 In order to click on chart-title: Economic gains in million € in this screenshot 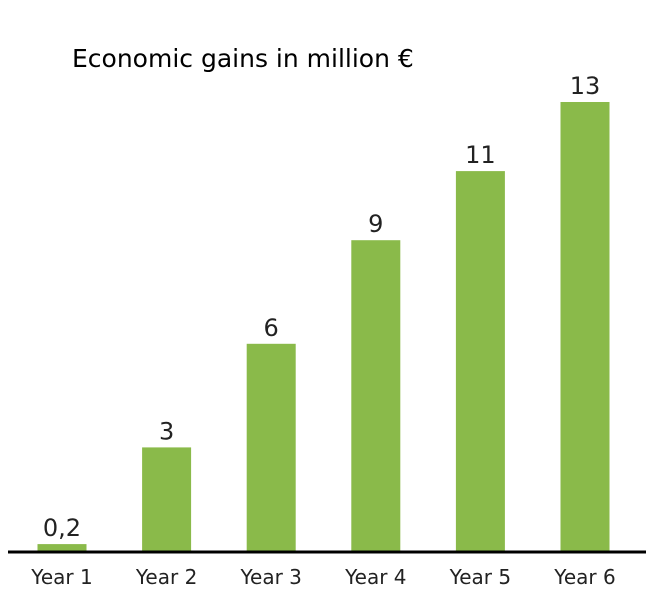, I will do `click(243, 58)`.